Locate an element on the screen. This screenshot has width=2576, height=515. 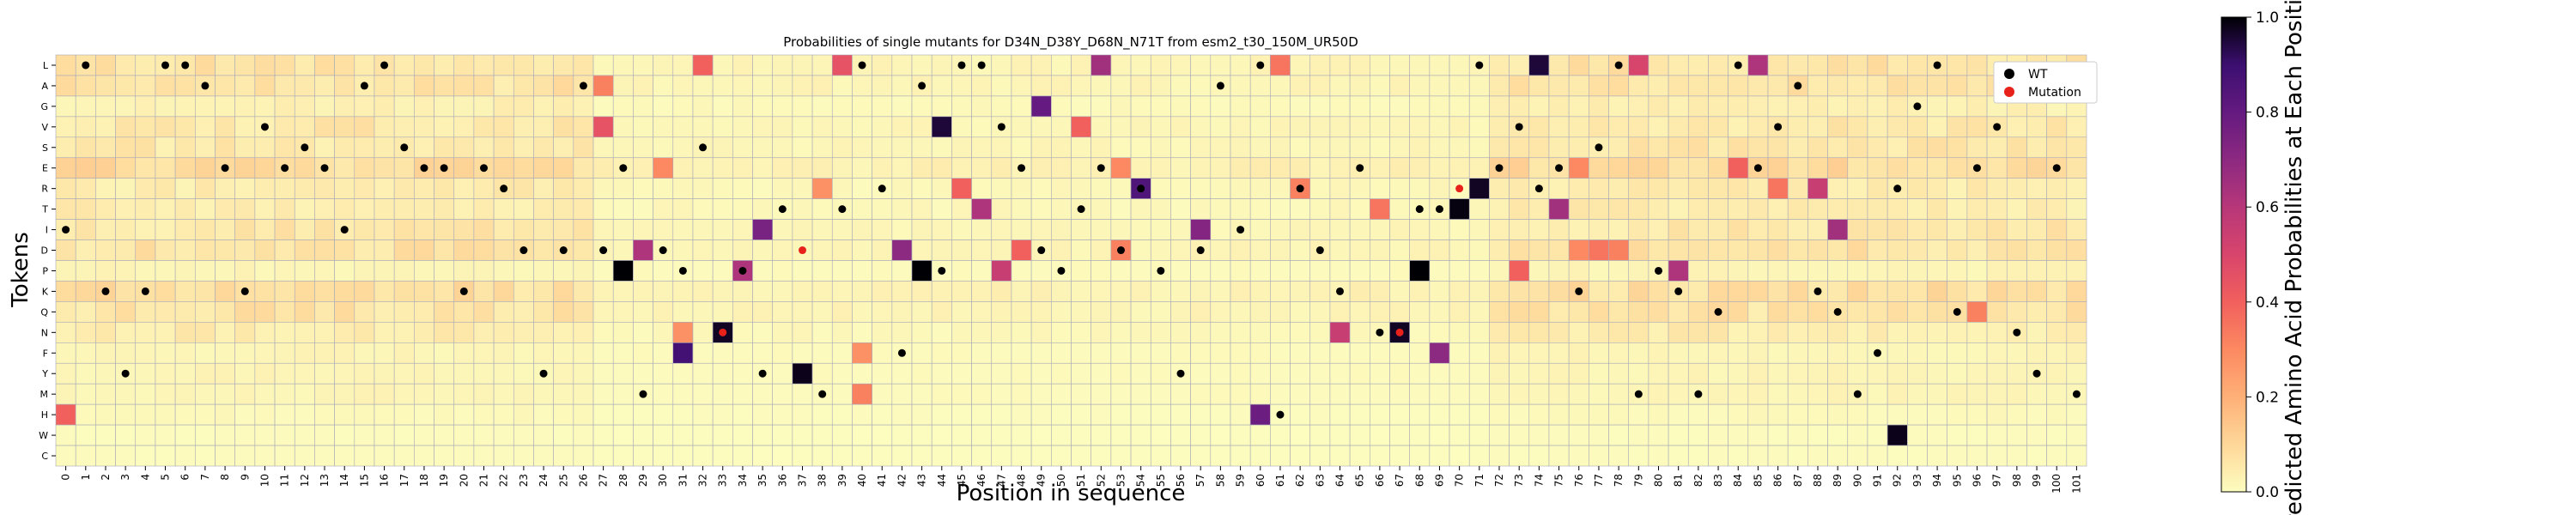
x-tick-label: 51 is located at coordinates (1081, 480).